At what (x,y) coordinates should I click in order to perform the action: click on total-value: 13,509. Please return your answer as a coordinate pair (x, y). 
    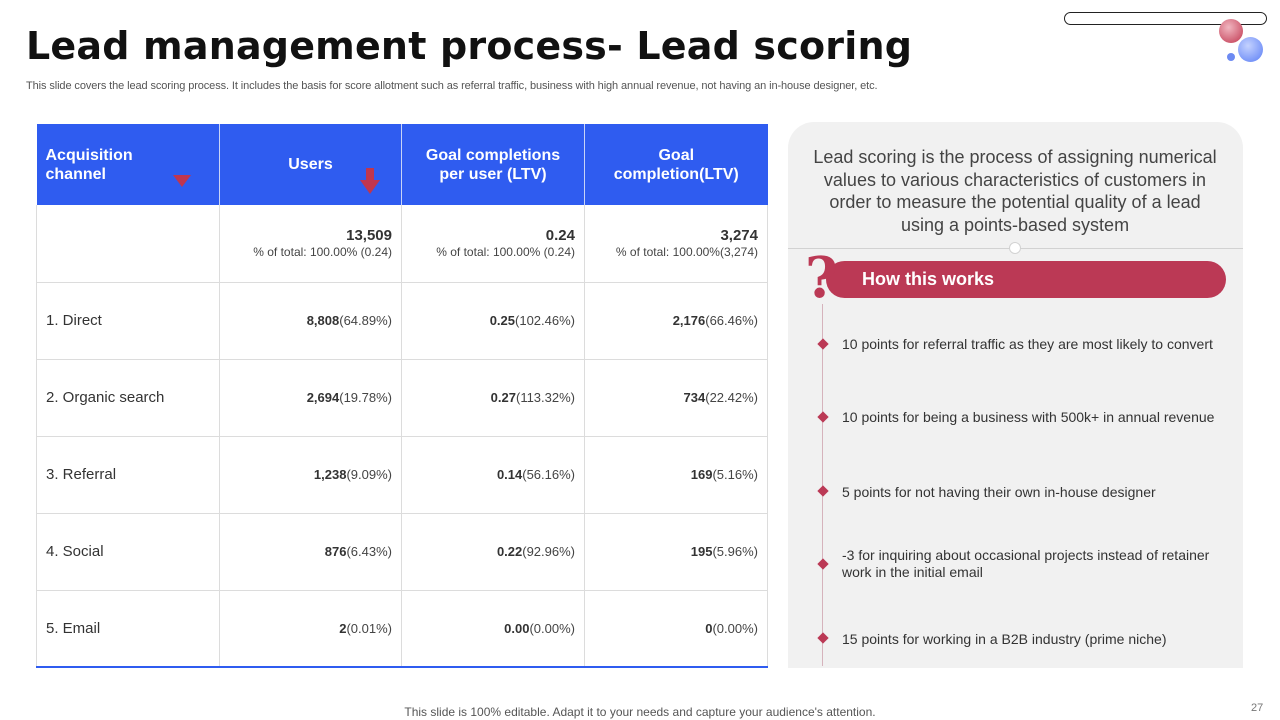
    Looking at the image, I should click on (369, 236).